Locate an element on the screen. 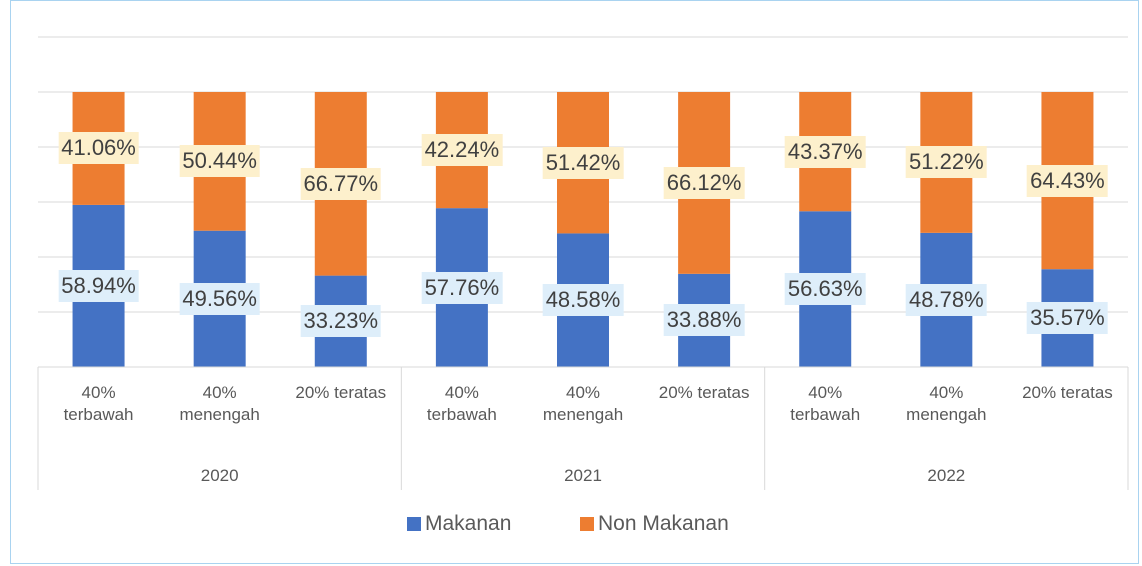 This screenshot has height=566, width=1142. legend-item: Non Makanan is located at coordinates (654, 524).